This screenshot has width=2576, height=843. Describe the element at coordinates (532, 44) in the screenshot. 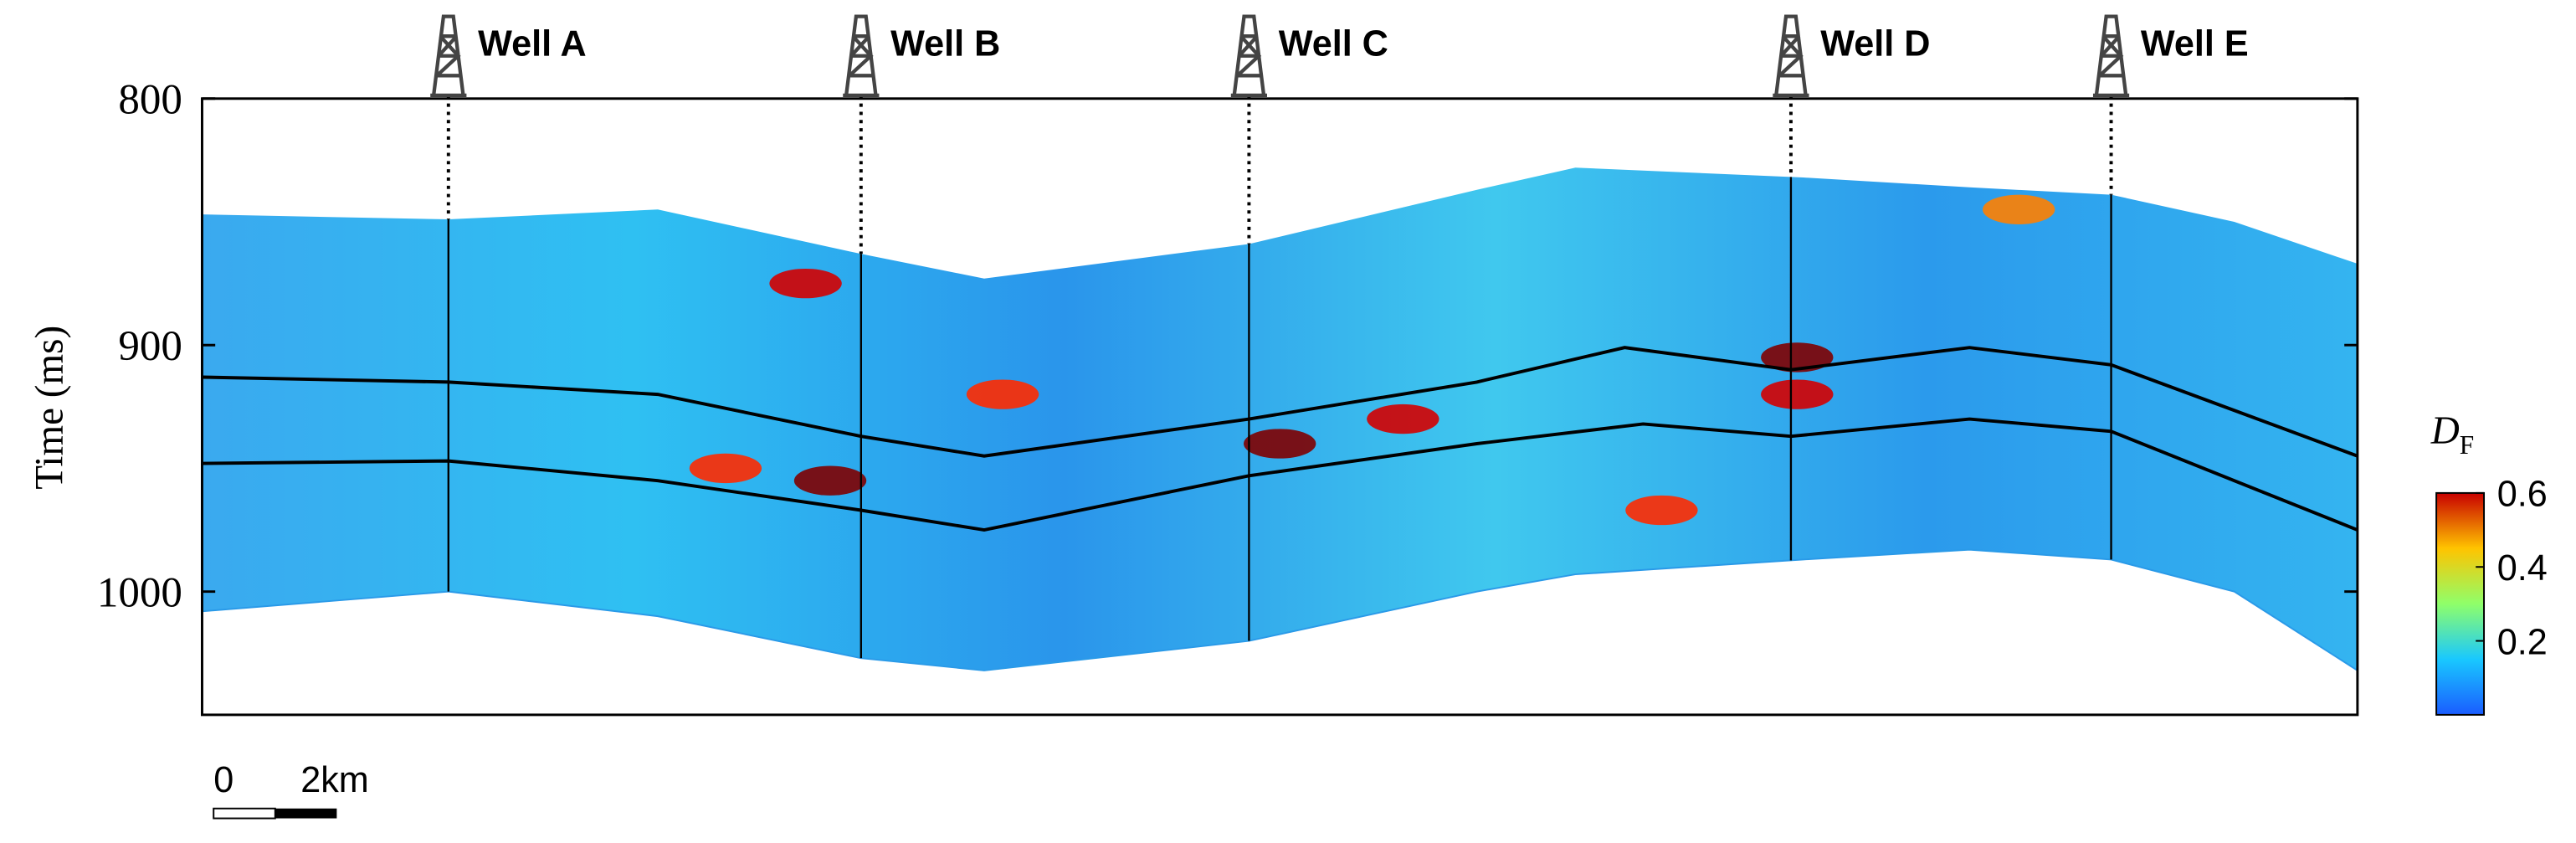

I see `well-label: Well A` at that location.